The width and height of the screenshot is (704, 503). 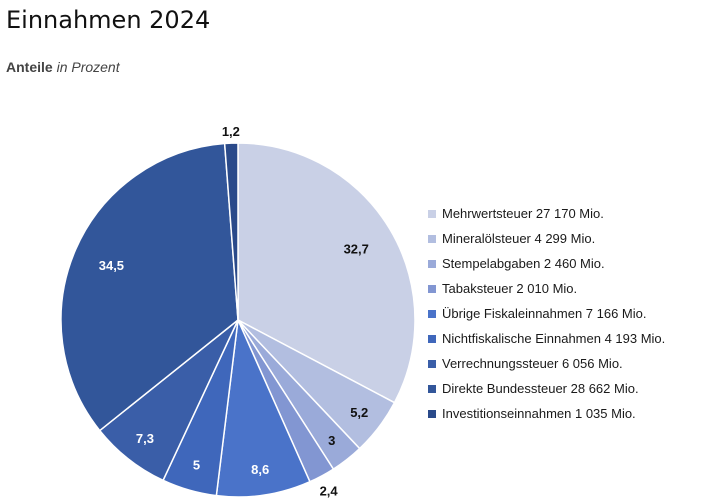 I want to click on legend-item: Stempelabgaben 2 460 Mio., so click(x=546, y=263).